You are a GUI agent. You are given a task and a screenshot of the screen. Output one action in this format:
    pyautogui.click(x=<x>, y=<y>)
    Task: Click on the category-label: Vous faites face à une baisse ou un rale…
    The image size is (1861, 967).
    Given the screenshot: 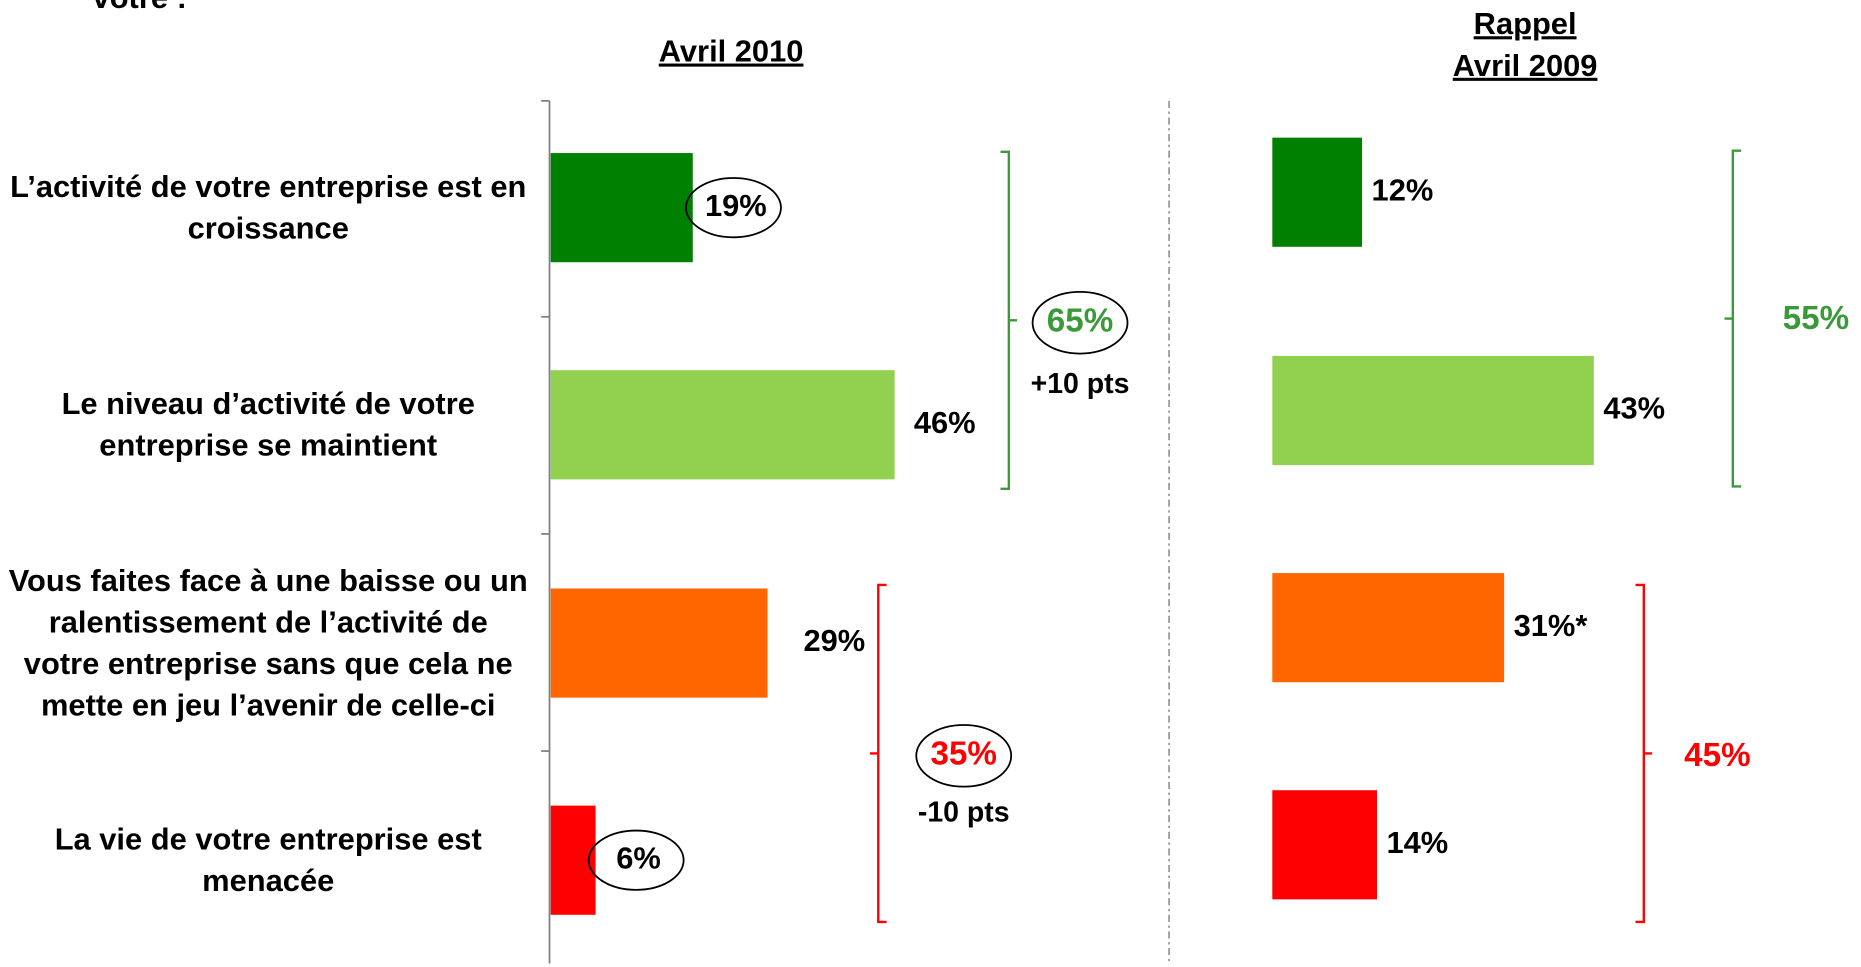 What is the action you would take?
    pyautogui.click(x=268, y=642)
    